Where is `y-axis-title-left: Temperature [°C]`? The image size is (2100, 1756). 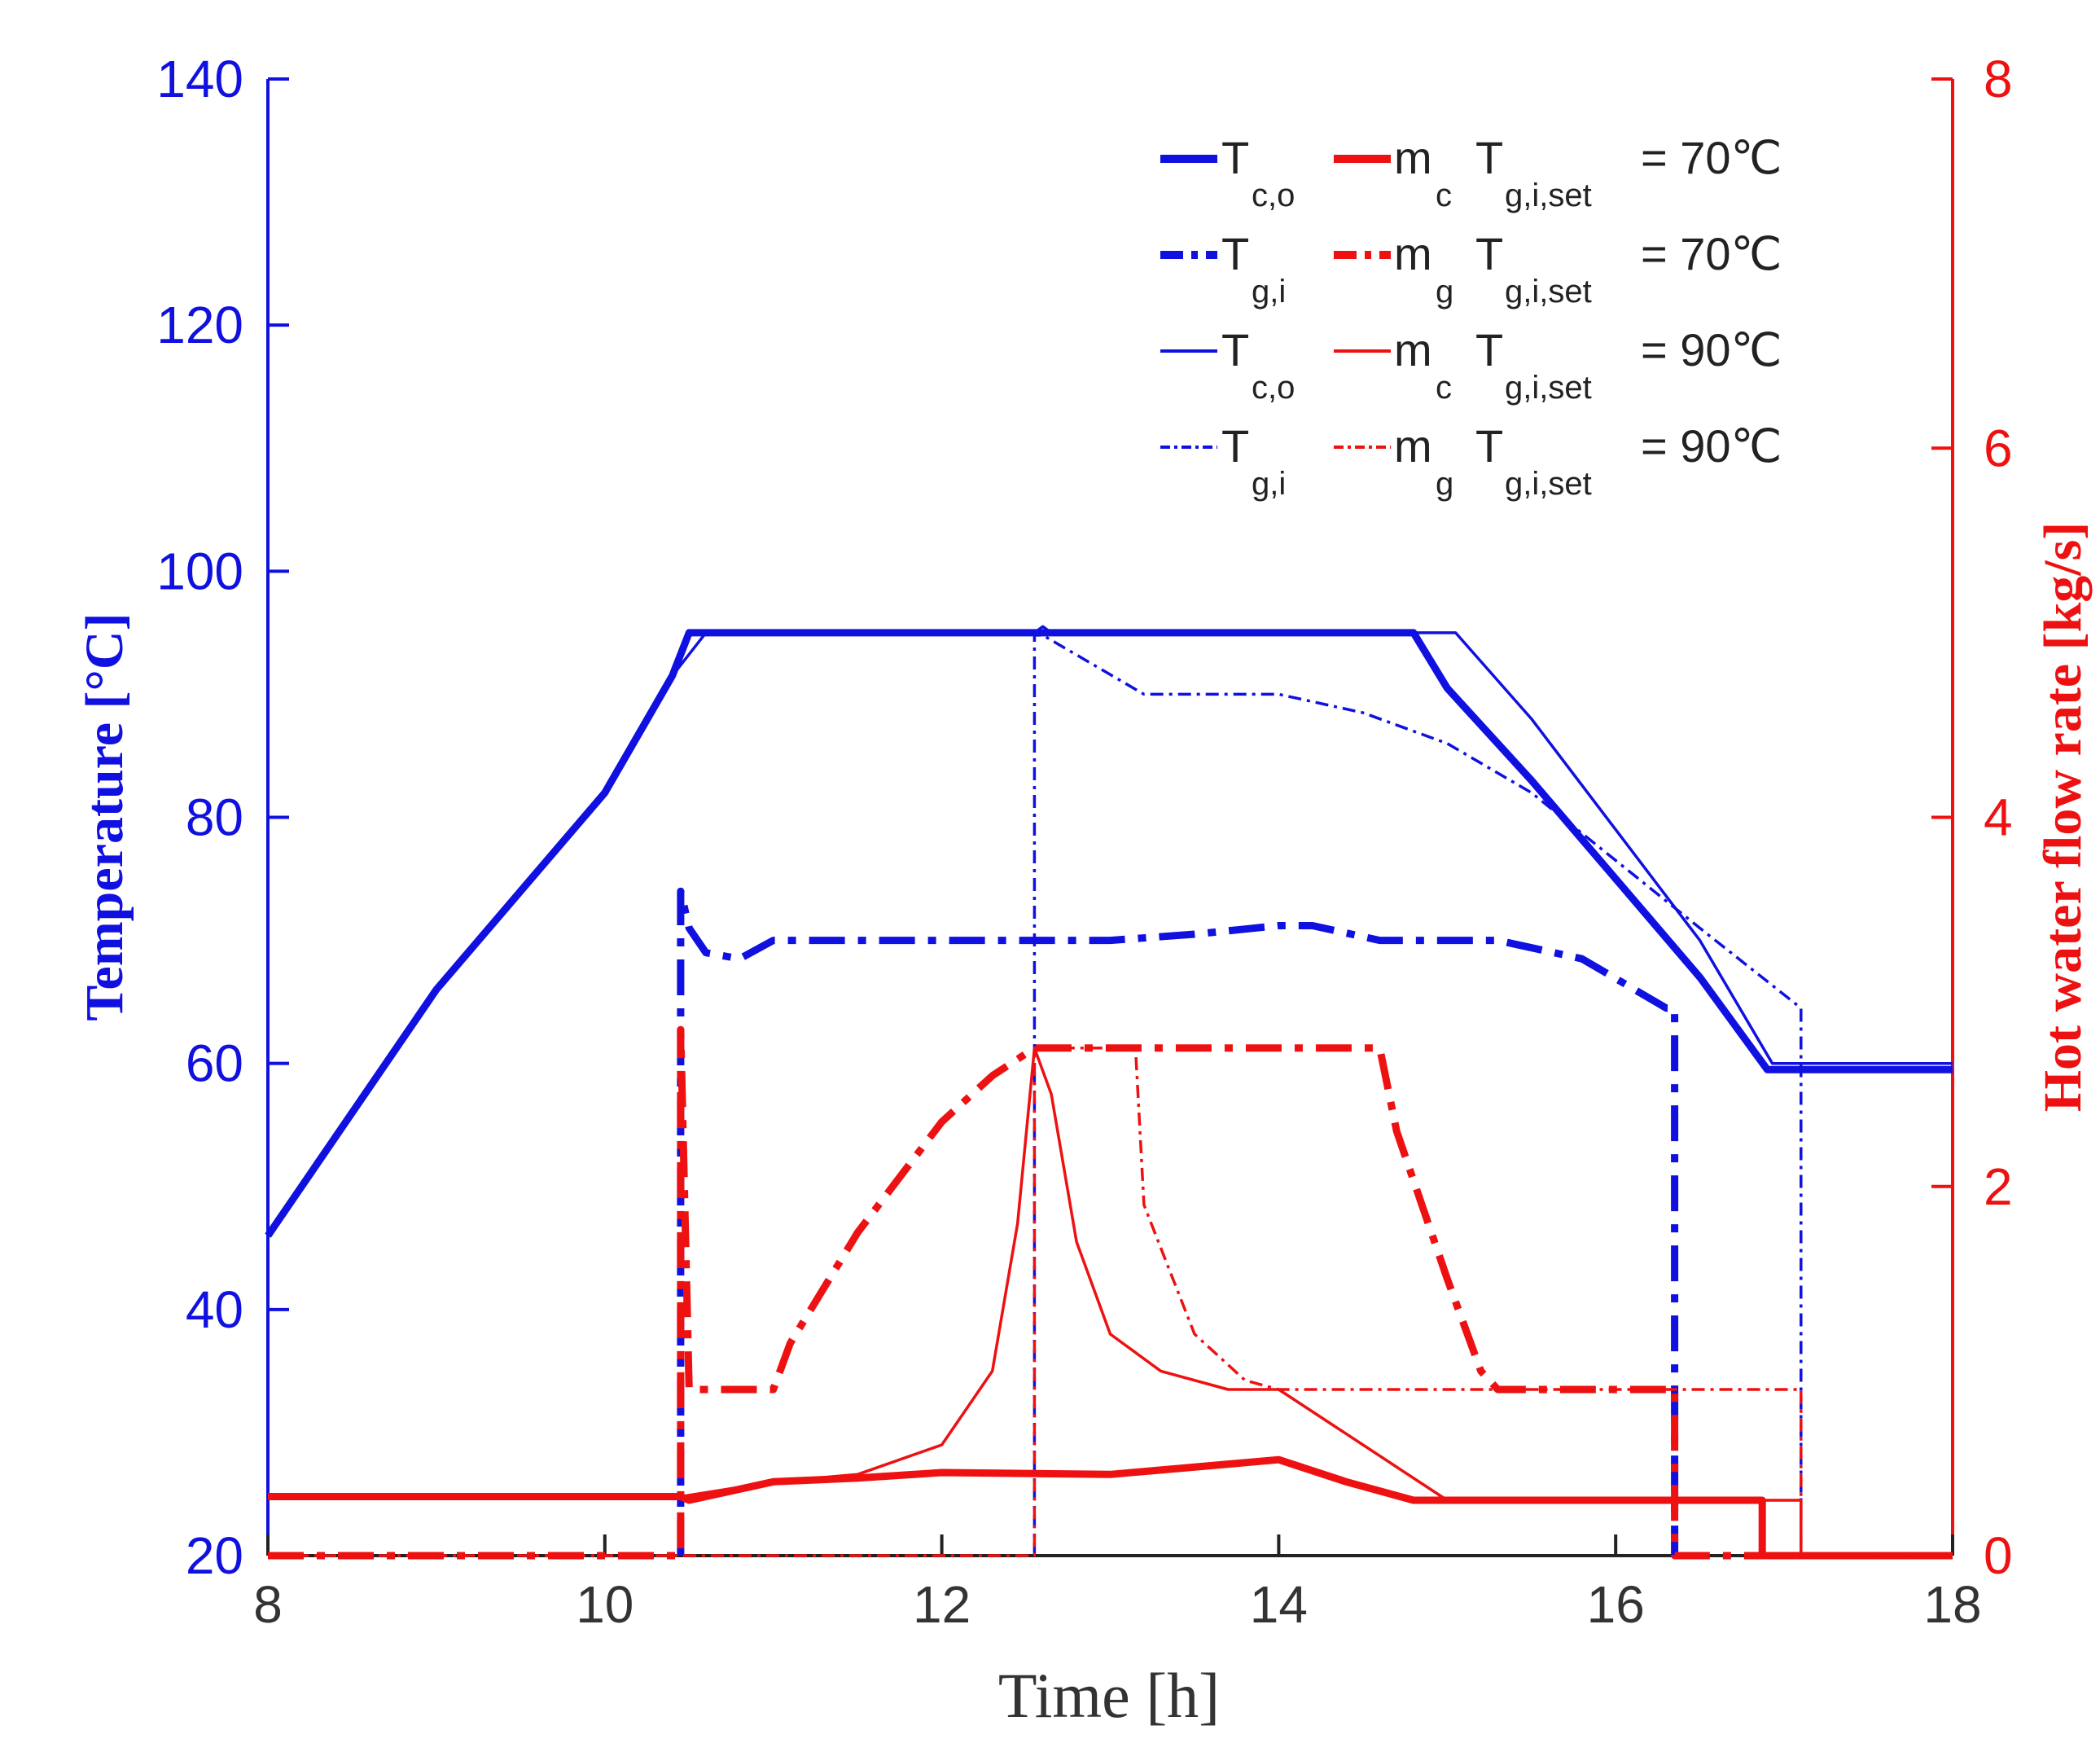
y-axis-title-left: Temperature [°C] is located at coordinates (104, 816).